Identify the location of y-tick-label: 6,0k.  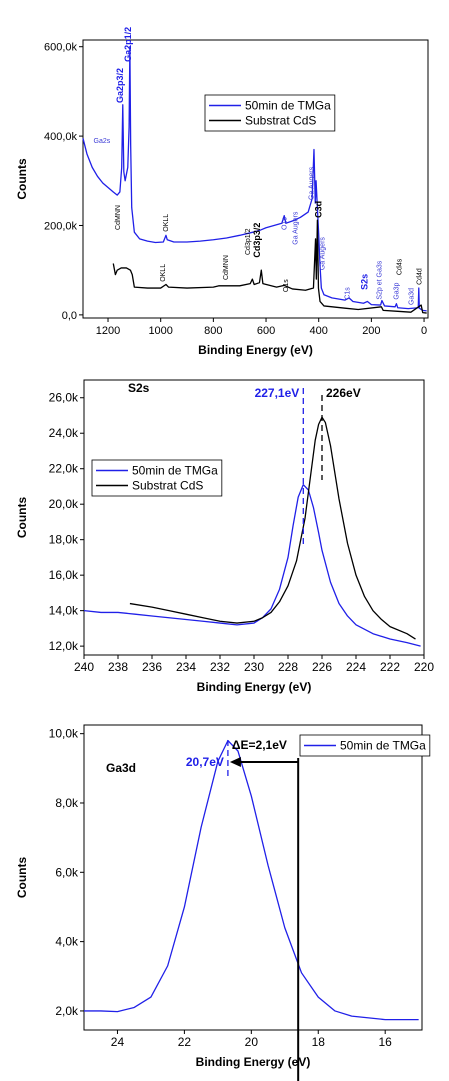
(67, 872).